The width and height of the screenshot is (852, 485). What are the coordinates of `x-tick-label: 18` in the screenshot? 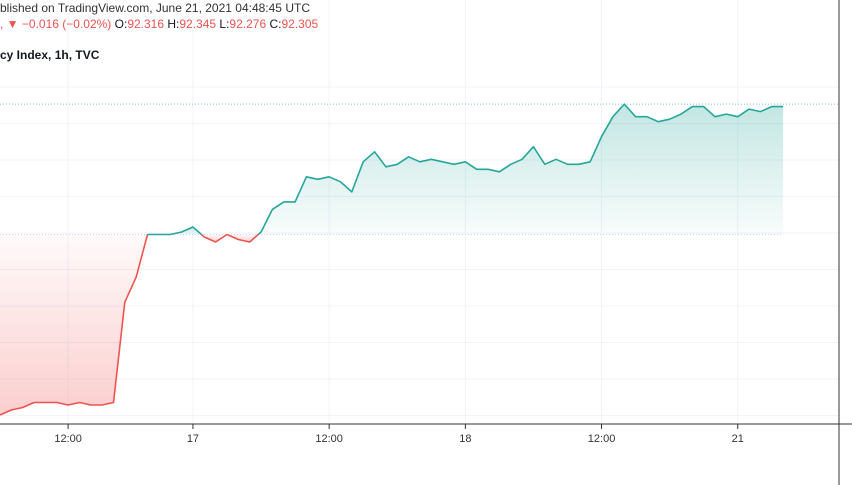 It's located at (465, 439).